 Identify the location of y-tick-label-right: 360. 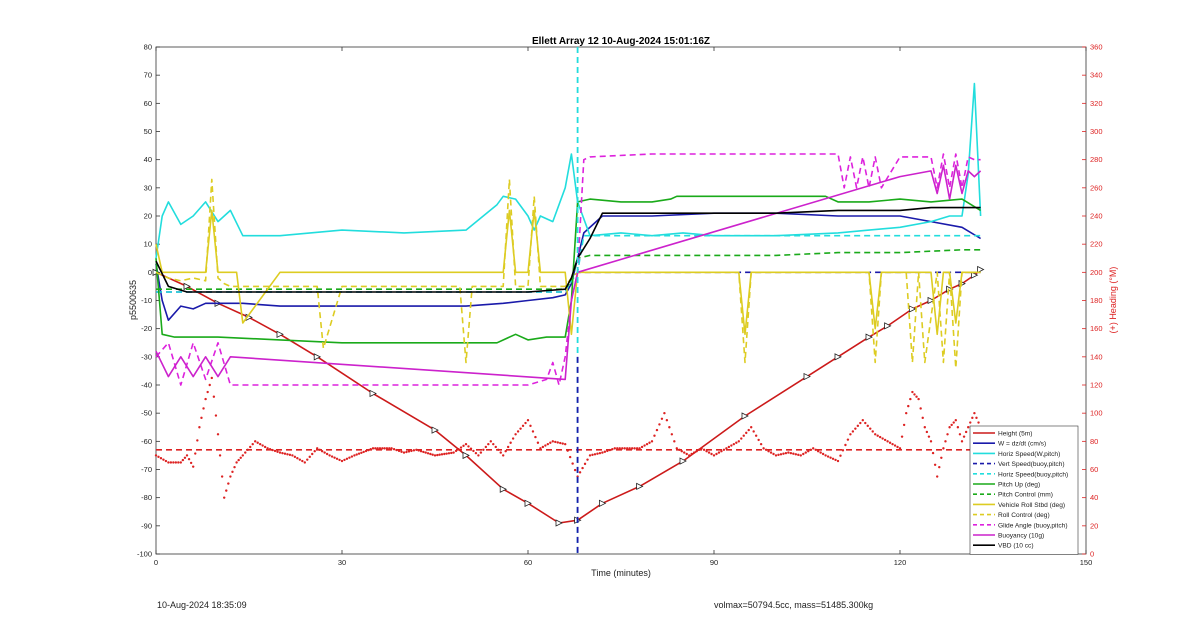
(1096, 47).